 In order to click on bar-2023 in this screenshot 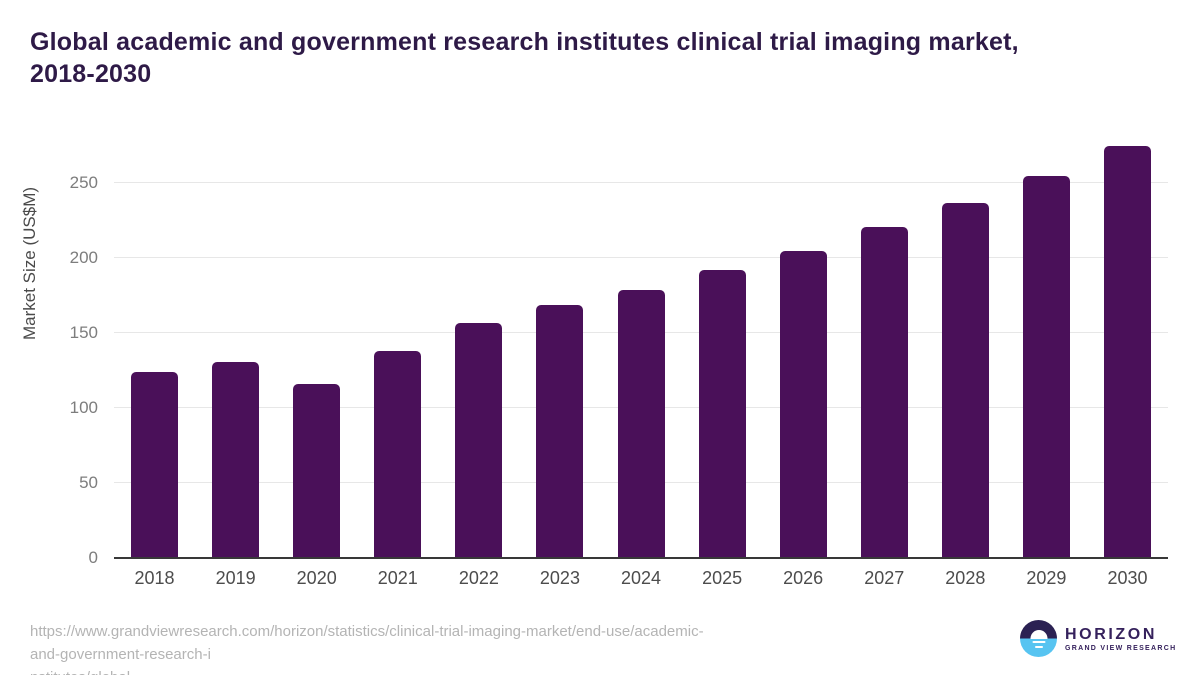, I will do `click(560, 431)`.